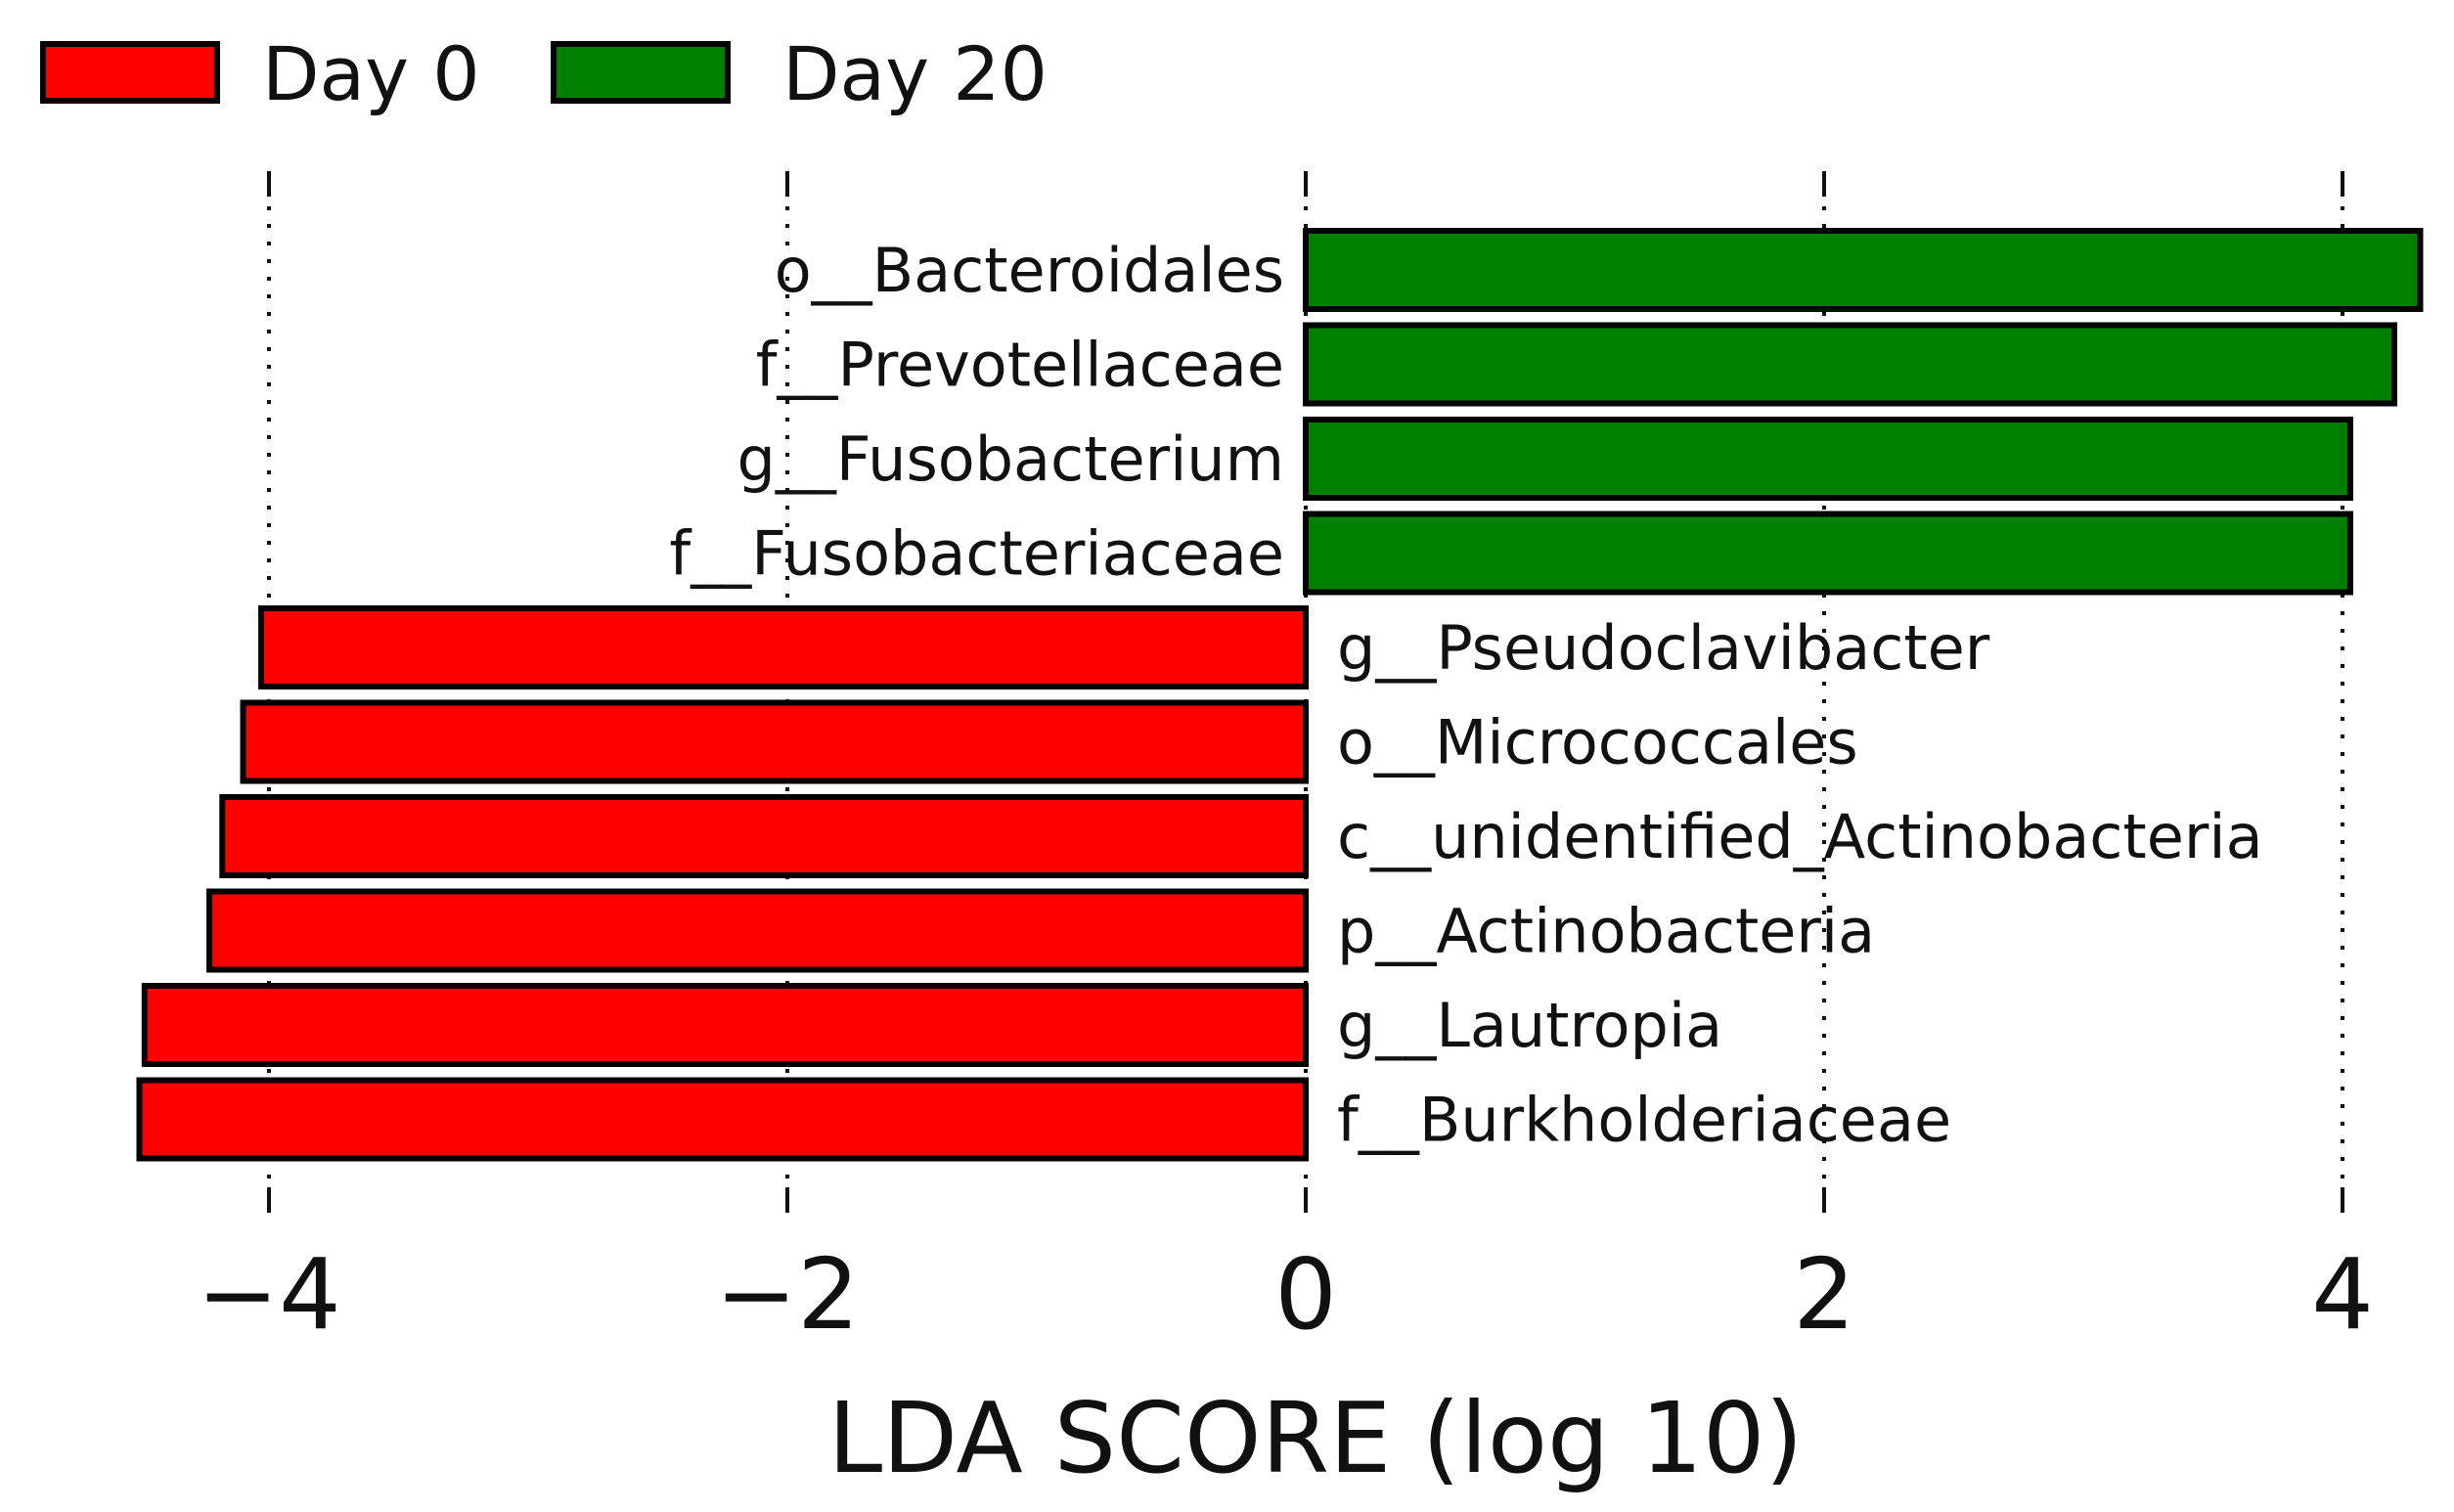 Image resolution: width=2454 pixels, height=1512 pixels. I want to click on x-axis-label: LDA SCORE (log 10), so click(1315, 1438).